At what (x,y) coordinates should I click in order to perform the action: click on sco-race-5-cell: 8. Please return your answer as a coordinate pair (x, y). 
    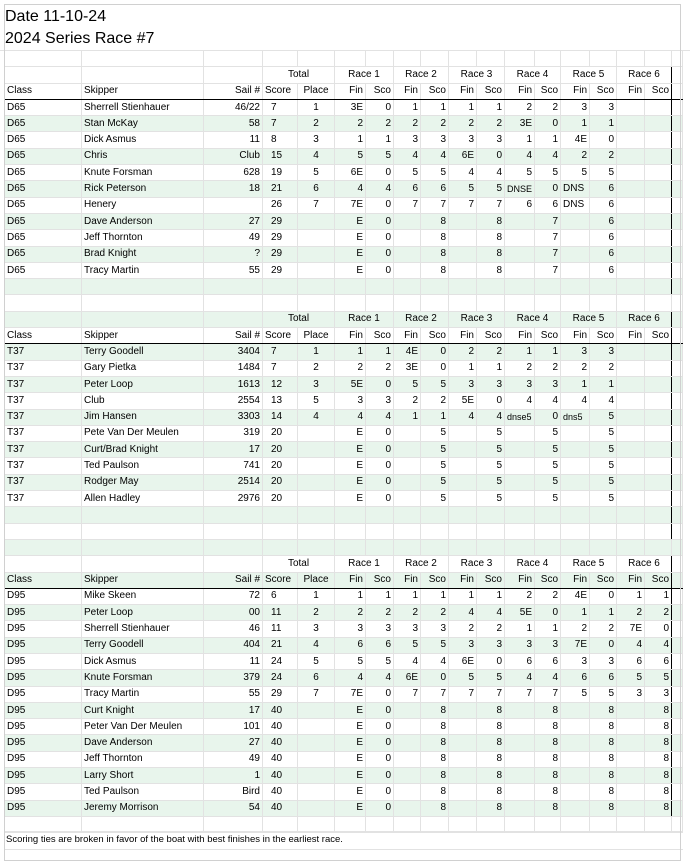
    Looking at the image, I should click on (603, 743).